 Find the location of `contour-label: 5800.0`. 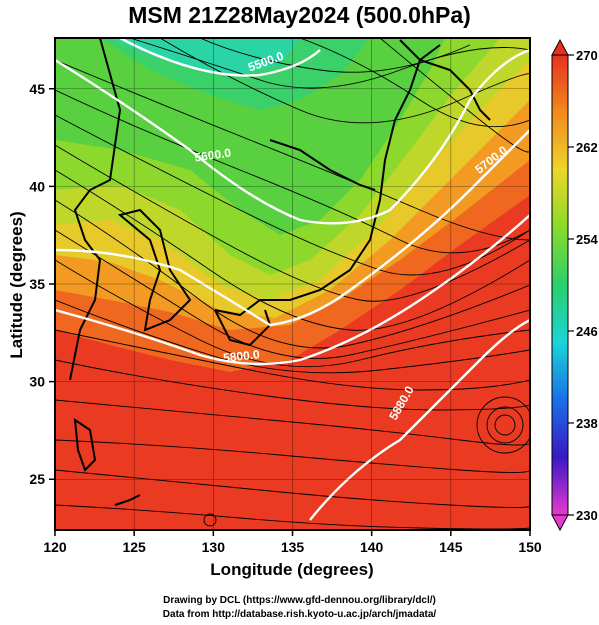

contour-label: 5800.0 is located at coordinates (241, 356).